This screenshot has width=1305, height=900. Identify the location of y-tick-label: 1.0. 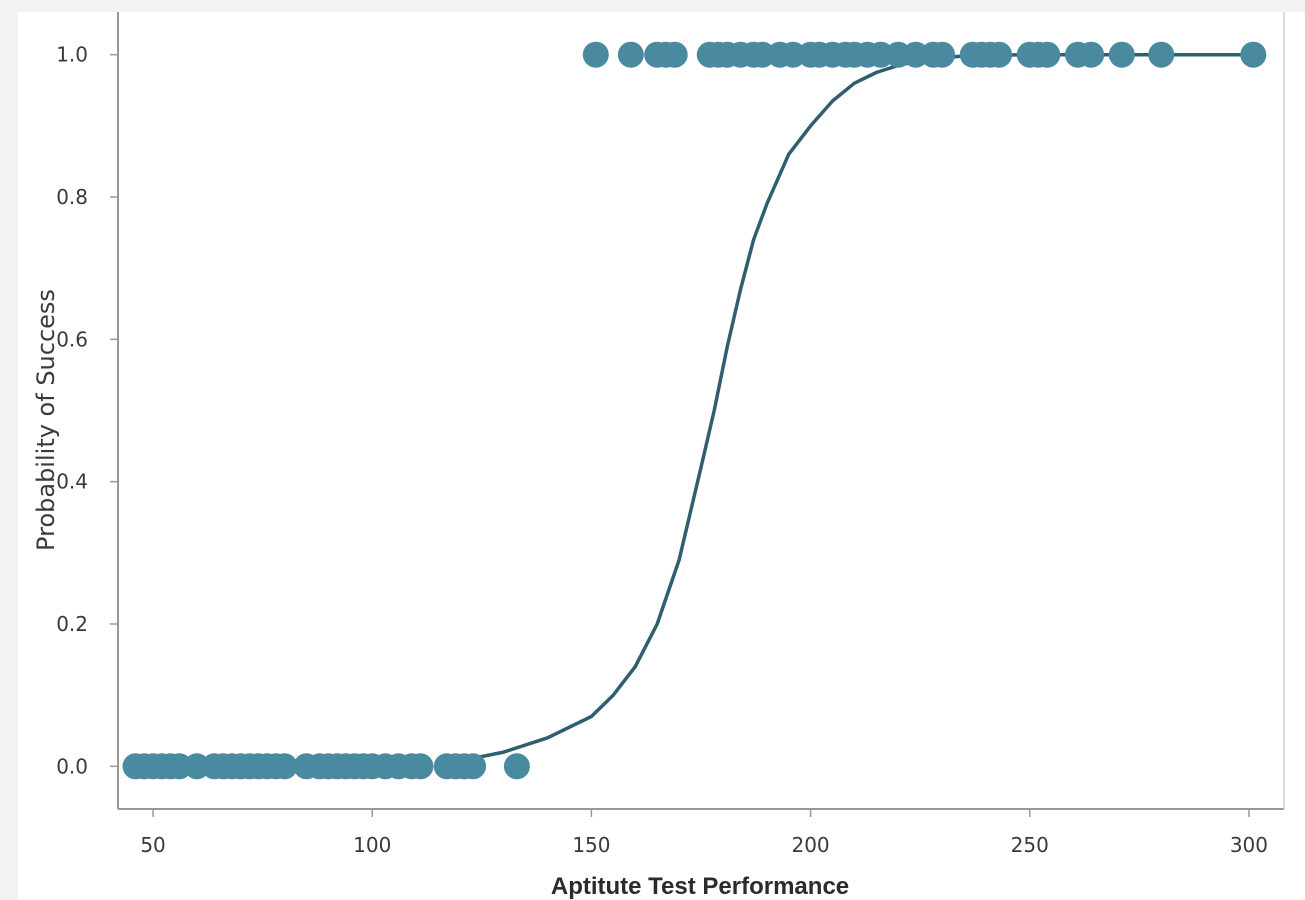
(72, 55).